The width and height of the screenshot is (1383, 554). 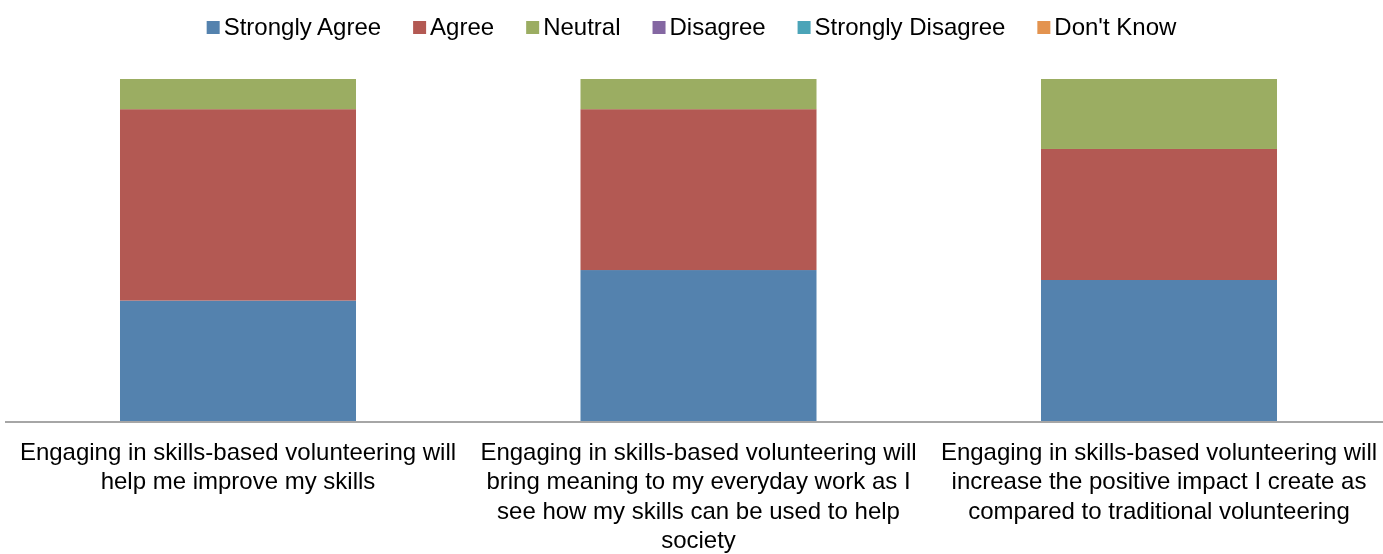 I want to click on x-tick-label: Engaging in skills-based volunteering will bring meaning to my everyday work as I see how my skills can be used to help society, so click(x=698, y=495).